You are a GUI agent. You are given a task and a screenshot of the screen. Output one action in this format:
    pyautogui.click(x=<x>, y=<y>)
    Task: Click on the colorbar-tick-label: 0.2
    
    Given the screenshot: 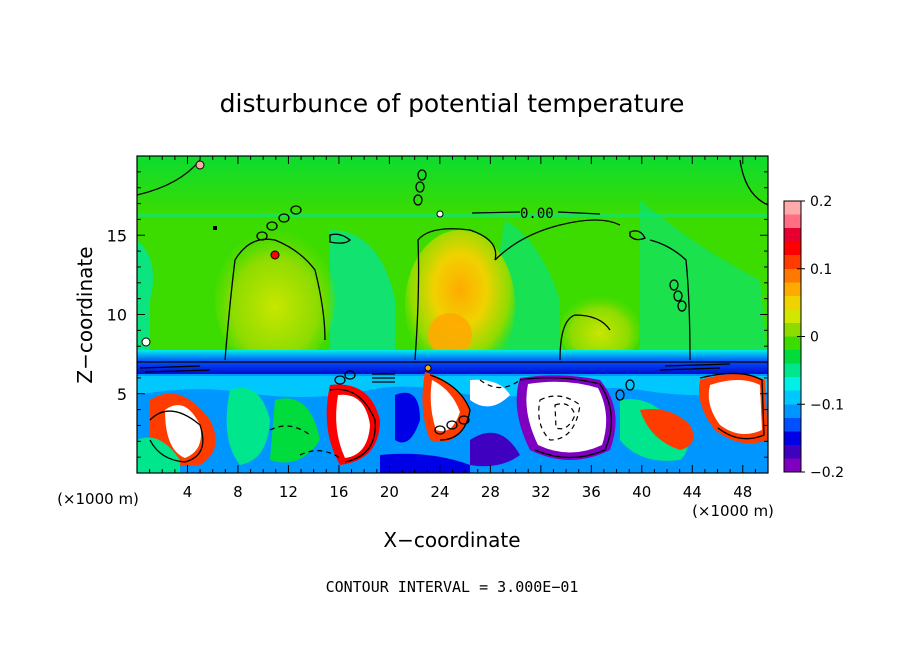 What is the action you would take?
    pyautogui.click(x=821, y=202)
    